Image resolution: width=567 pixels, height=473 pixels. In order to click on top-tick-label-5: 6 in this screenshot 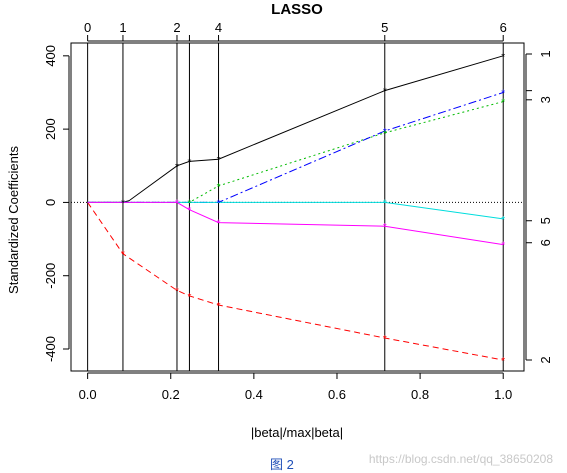, I will do `click(503, 27)`.